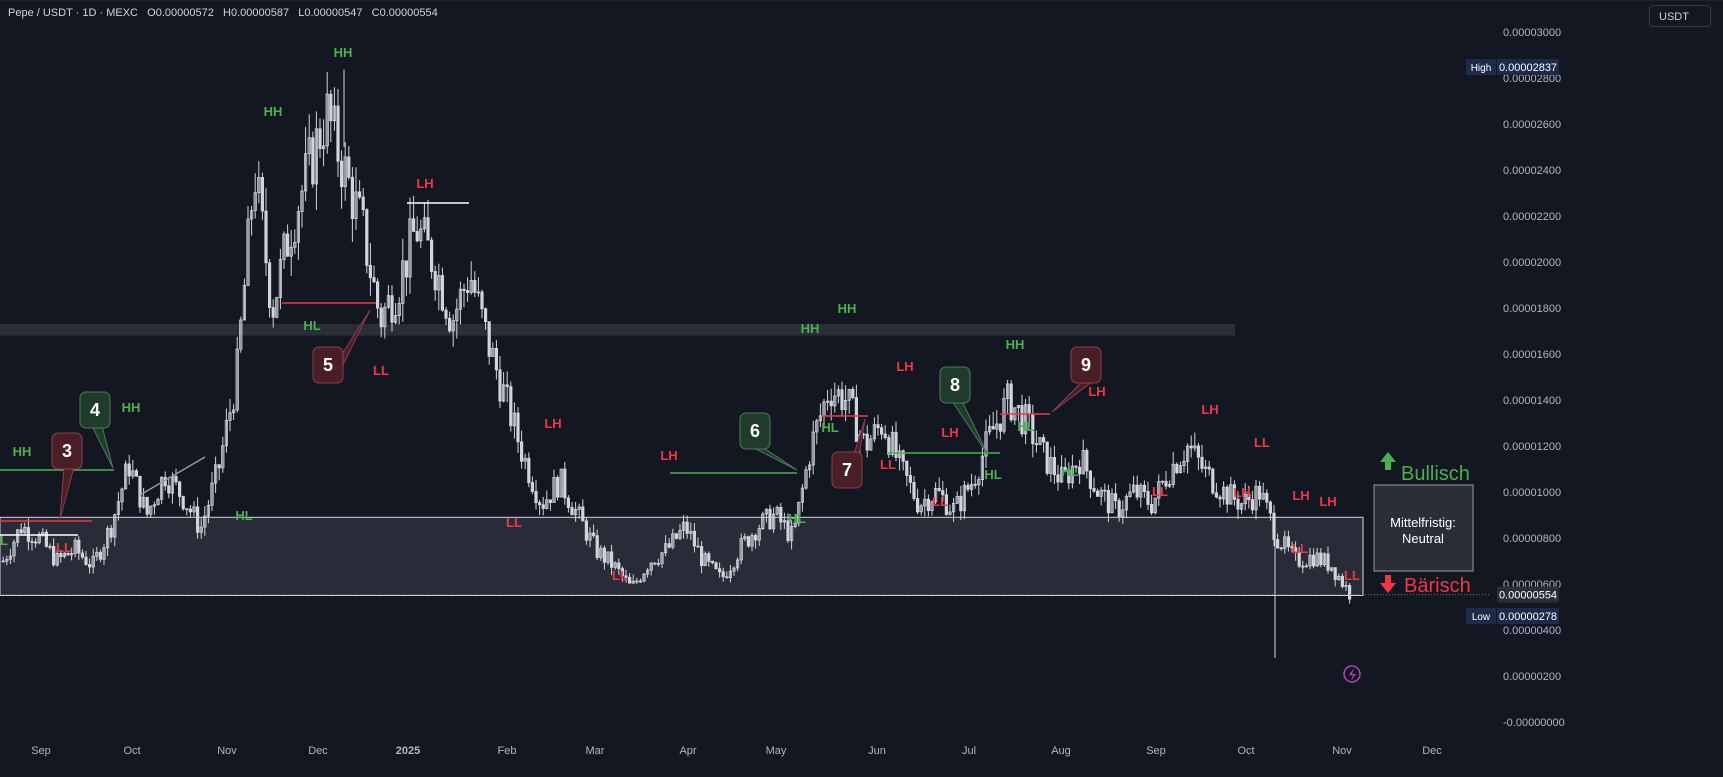 The width and height of the screenshot is (1723, 777). Describe the element at coordinates (1532, 171) in the screenshot. I see `y-tick-label: 0.00002400` at that location.